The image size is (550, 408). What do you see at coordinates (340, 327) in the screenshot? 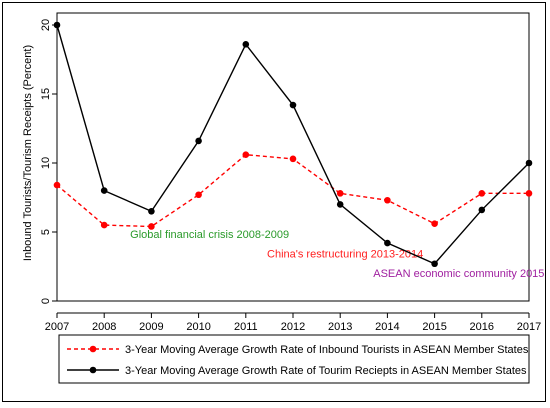
I see `x-tick-label: 2013` at bounding box center [340, 327].